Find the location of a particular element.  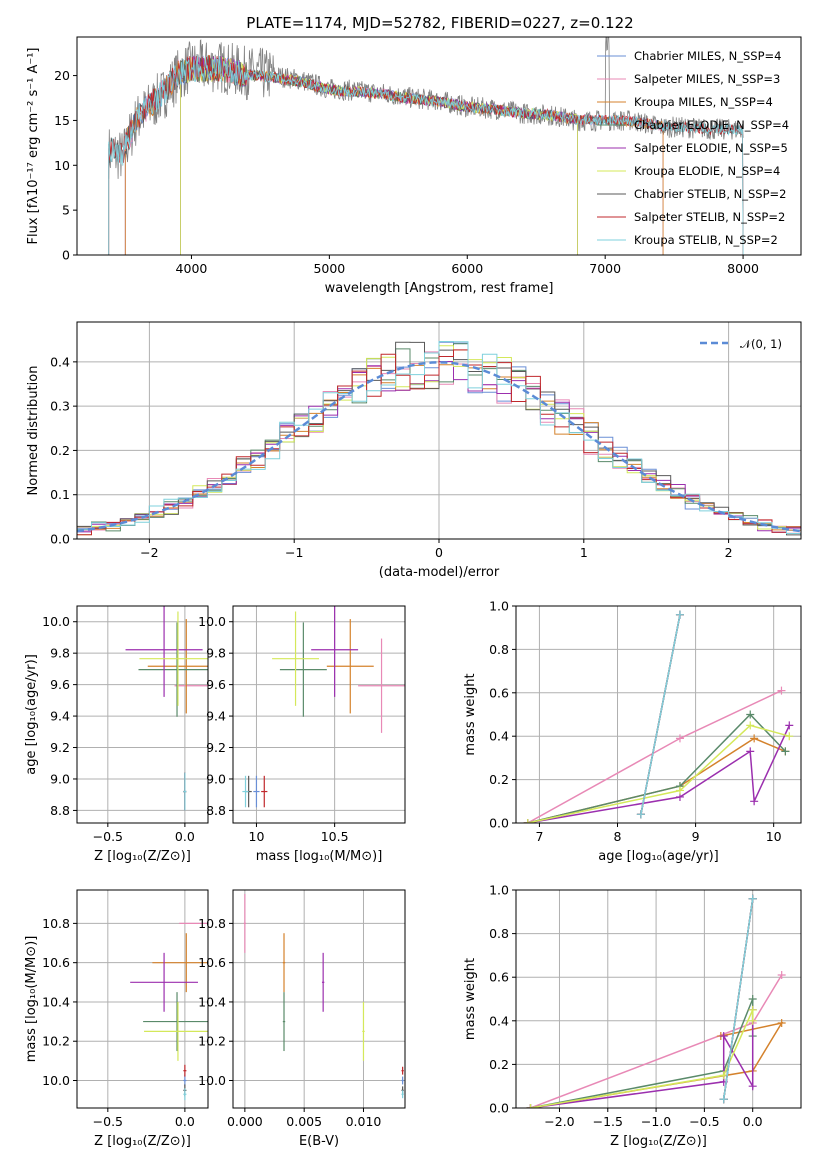

y-tick-label: 9.0 is located at coordinates (60, 778).